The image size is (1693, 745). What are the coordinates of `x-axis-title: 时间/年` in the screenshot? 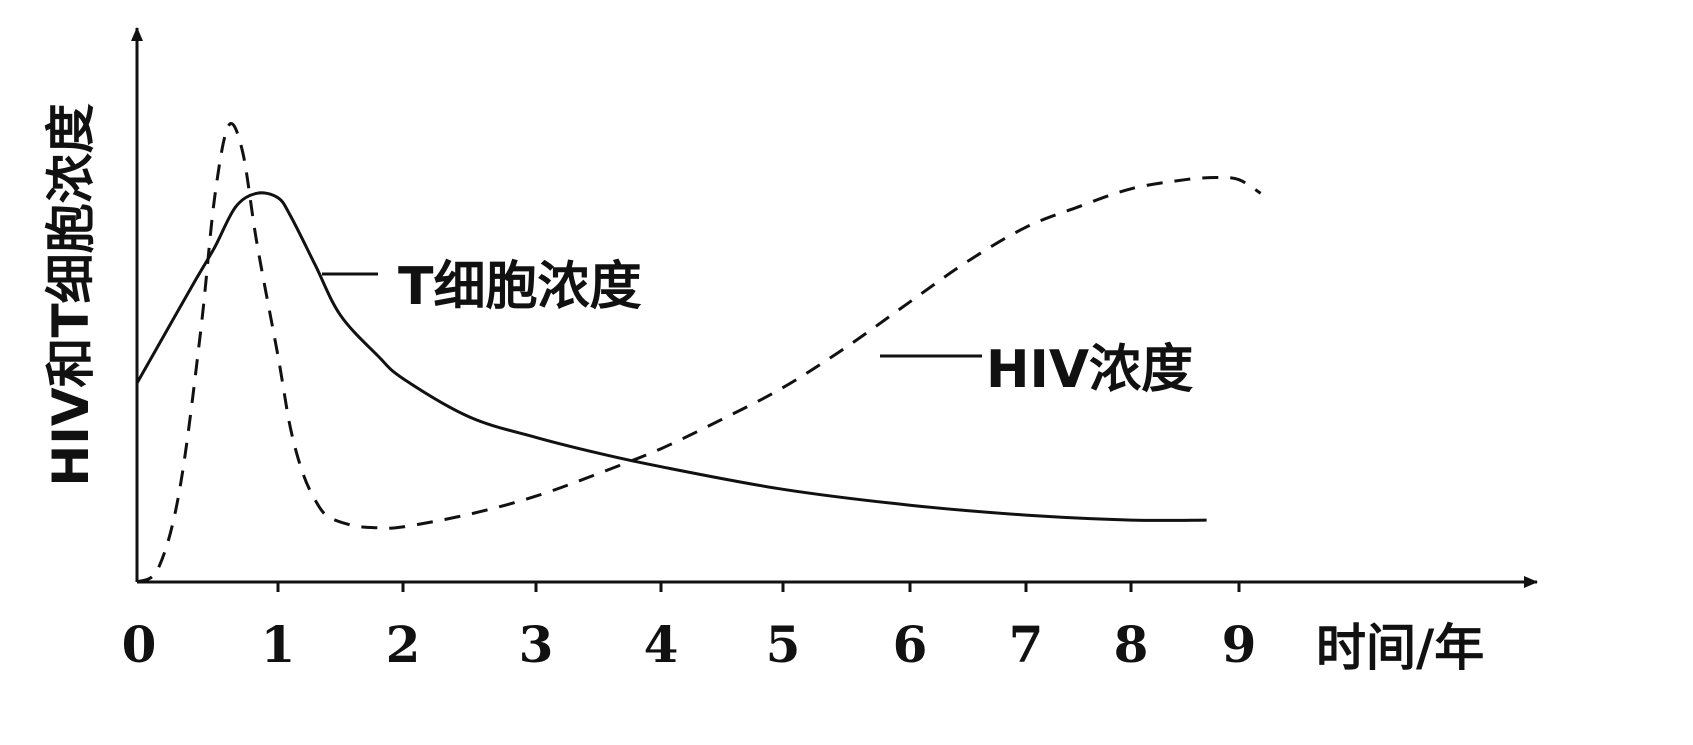 It's located at (1400, 648).